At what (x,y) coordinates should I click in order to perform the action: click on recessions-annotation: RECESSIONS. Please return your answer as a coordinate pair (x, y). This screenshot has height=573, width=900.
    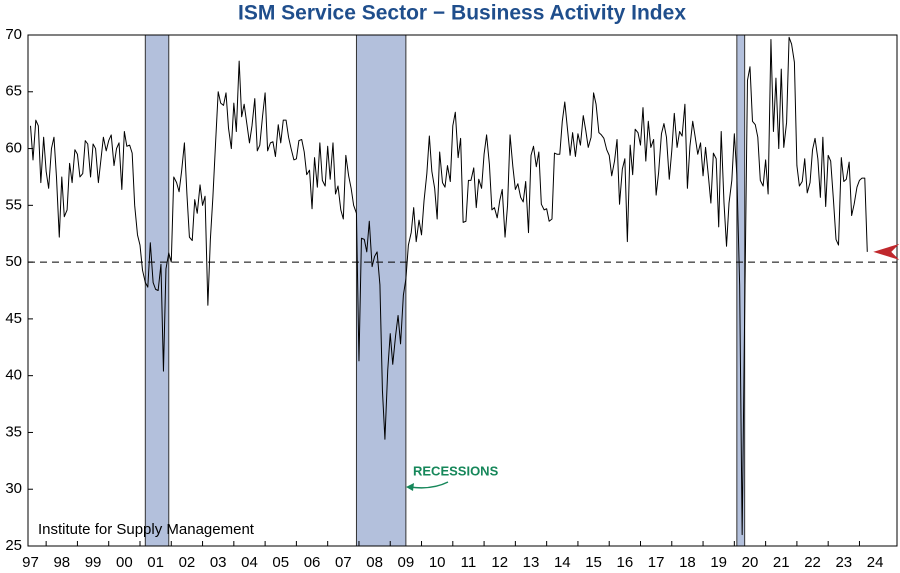
    Looking at the image, I should click on (456, 470).